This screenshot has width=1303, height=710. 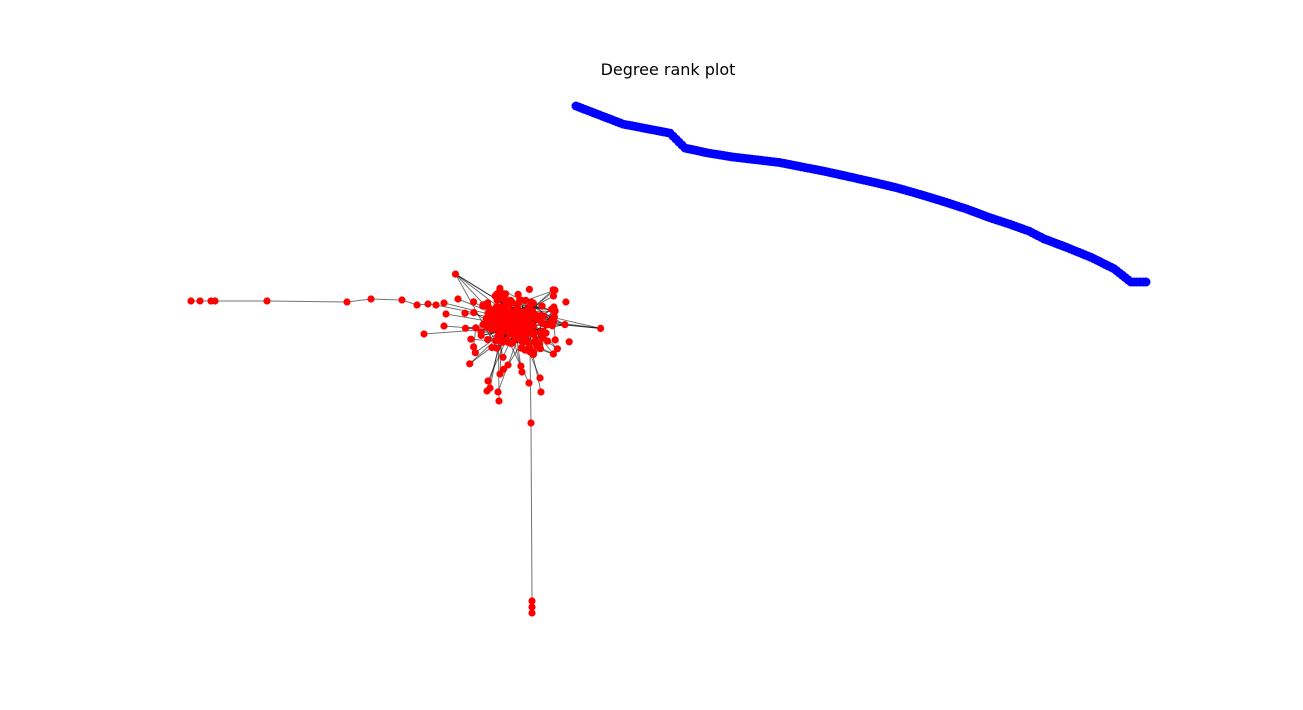 What do you see at coordinates (1146, 282) in the screenshot?
I see `degree-rank-point` at bounding box center [1146, 282].